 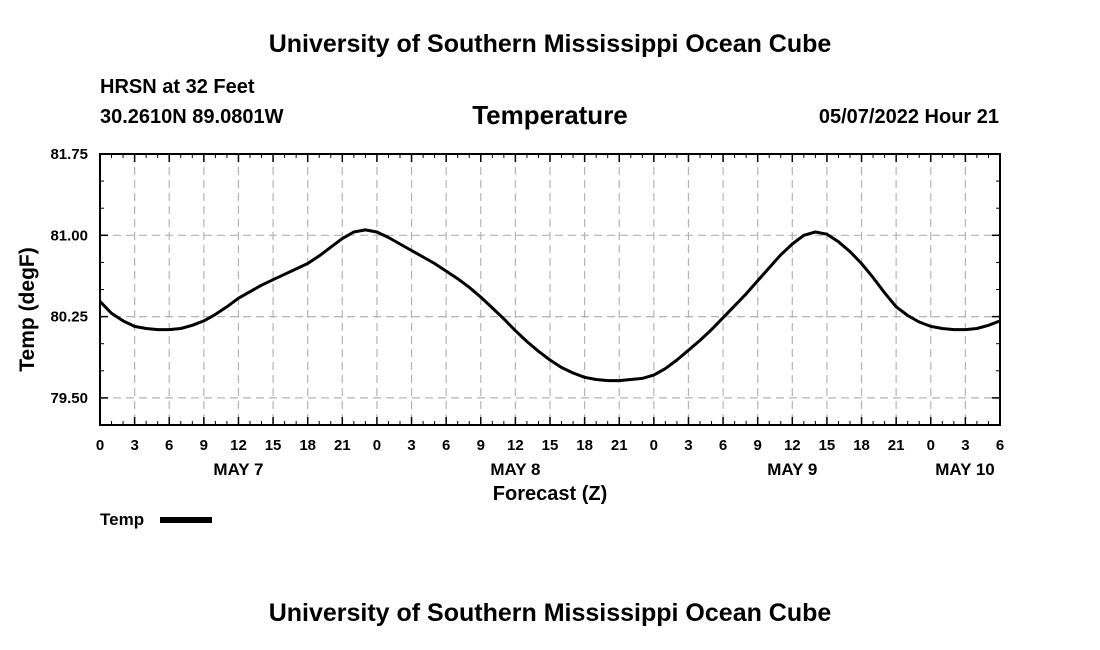 I want to click on x-axis-label: Forecast (Z), so click(x=550, y=494).